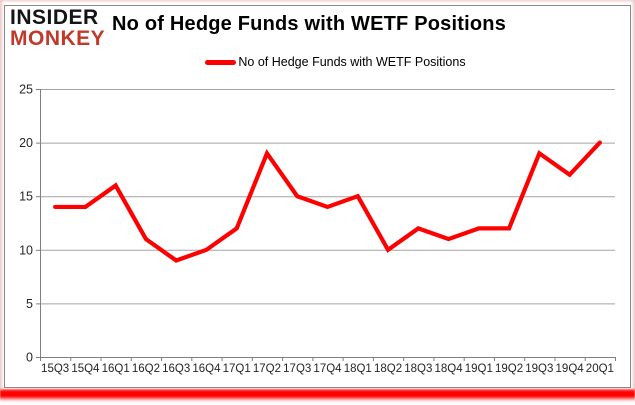 This screenshot has width=635, height=405. I want to click on page-edge-glow-right, so click(633, 194).